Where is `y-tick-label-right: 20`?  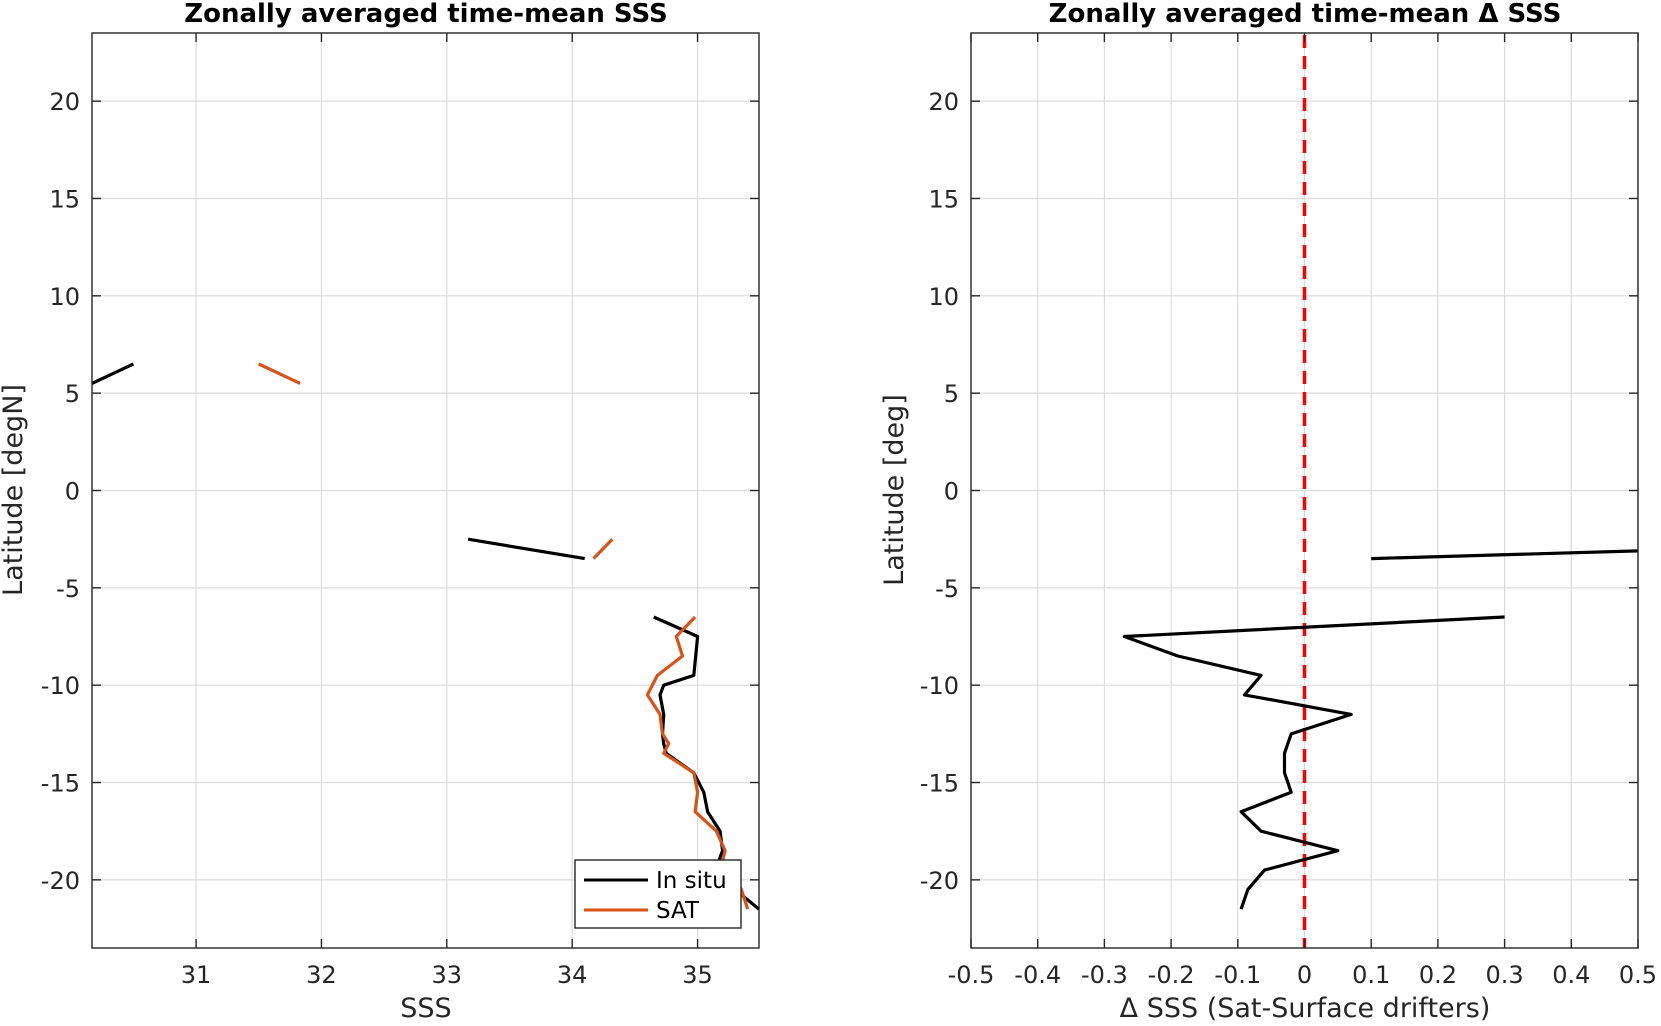 y-tick-label-right: 20 is located at coordinates (943, 102).